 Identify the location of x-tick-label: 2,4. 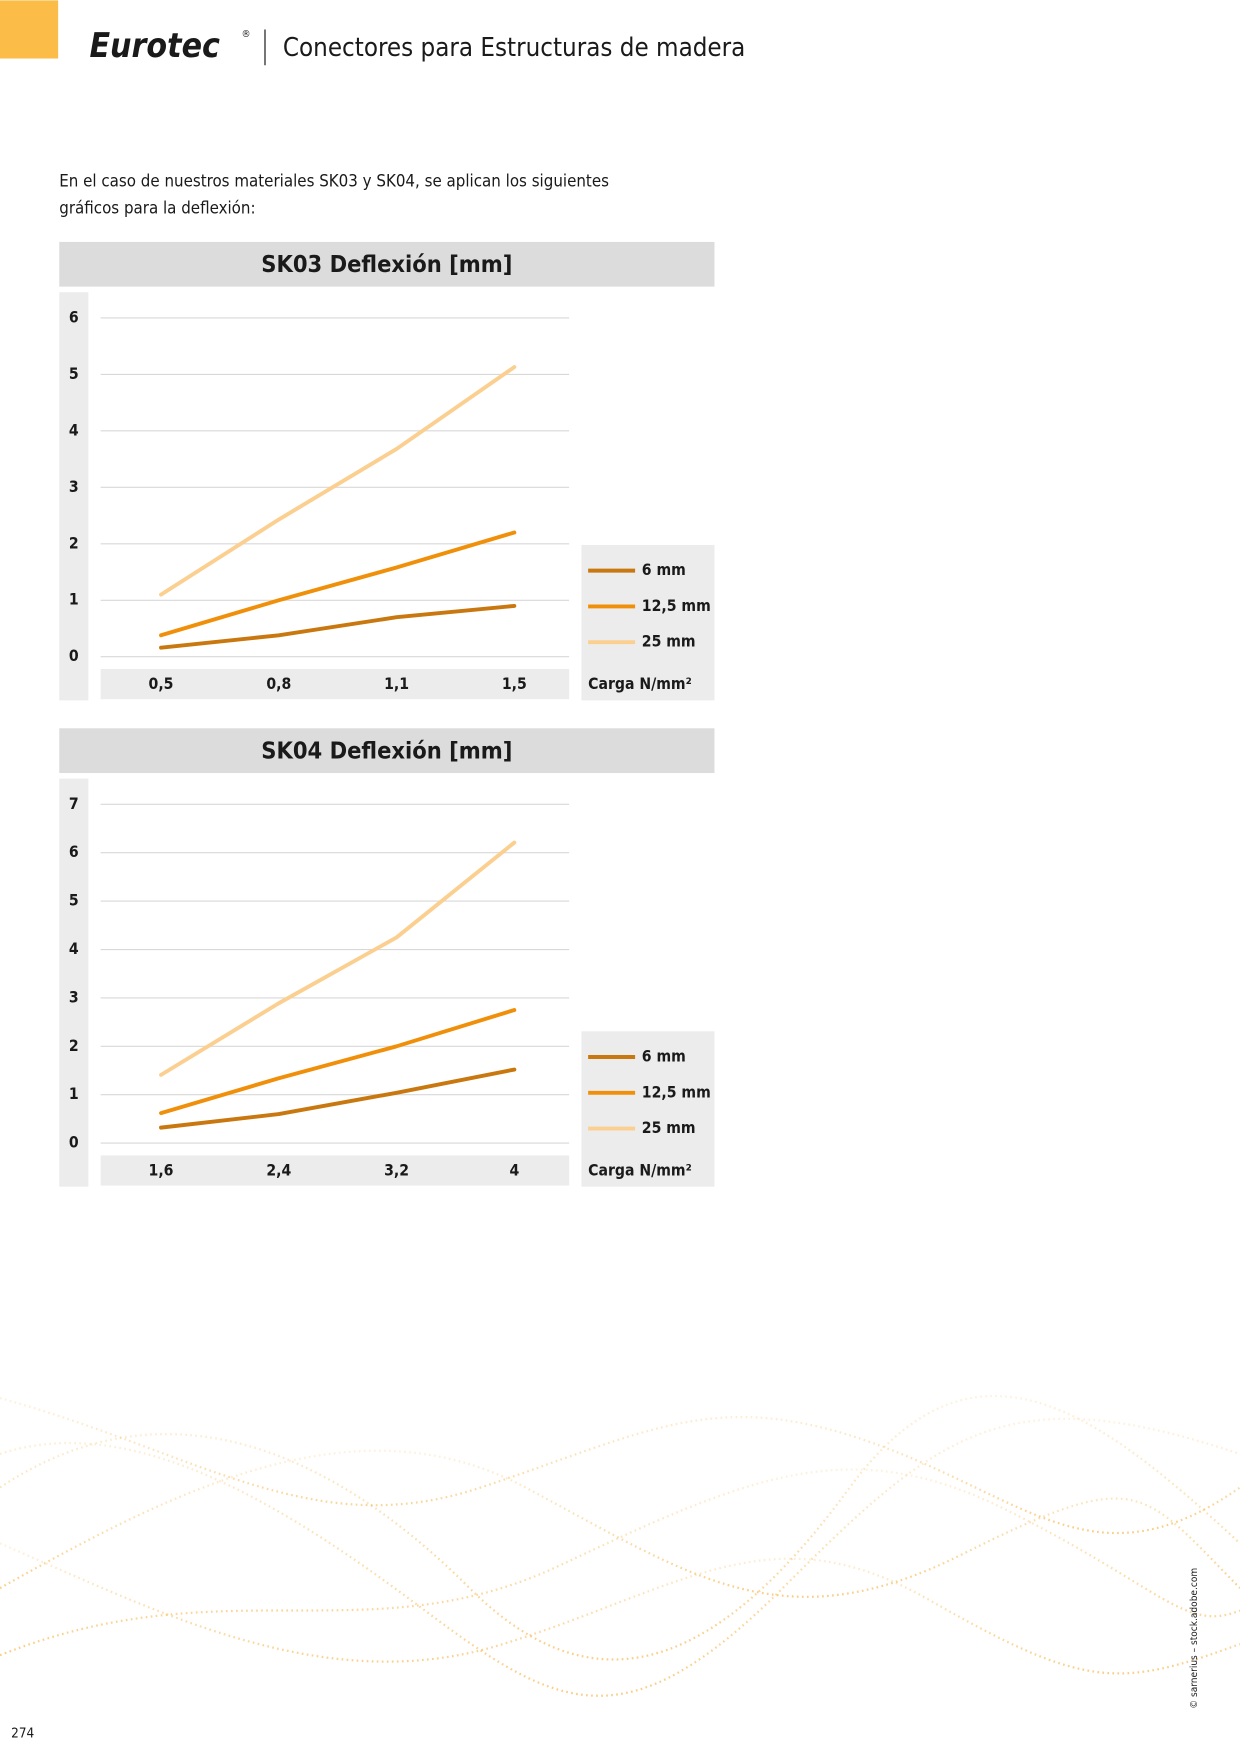
(278, 1170).